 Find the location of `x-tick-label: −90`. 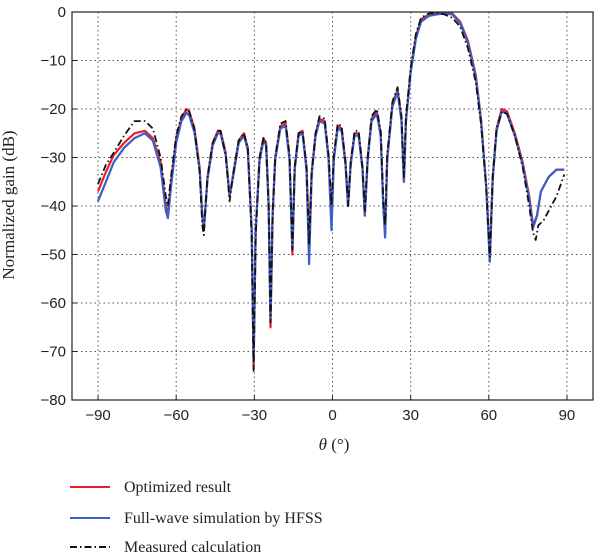

x-tick-label: −90 is located at coordinates (97, 415).